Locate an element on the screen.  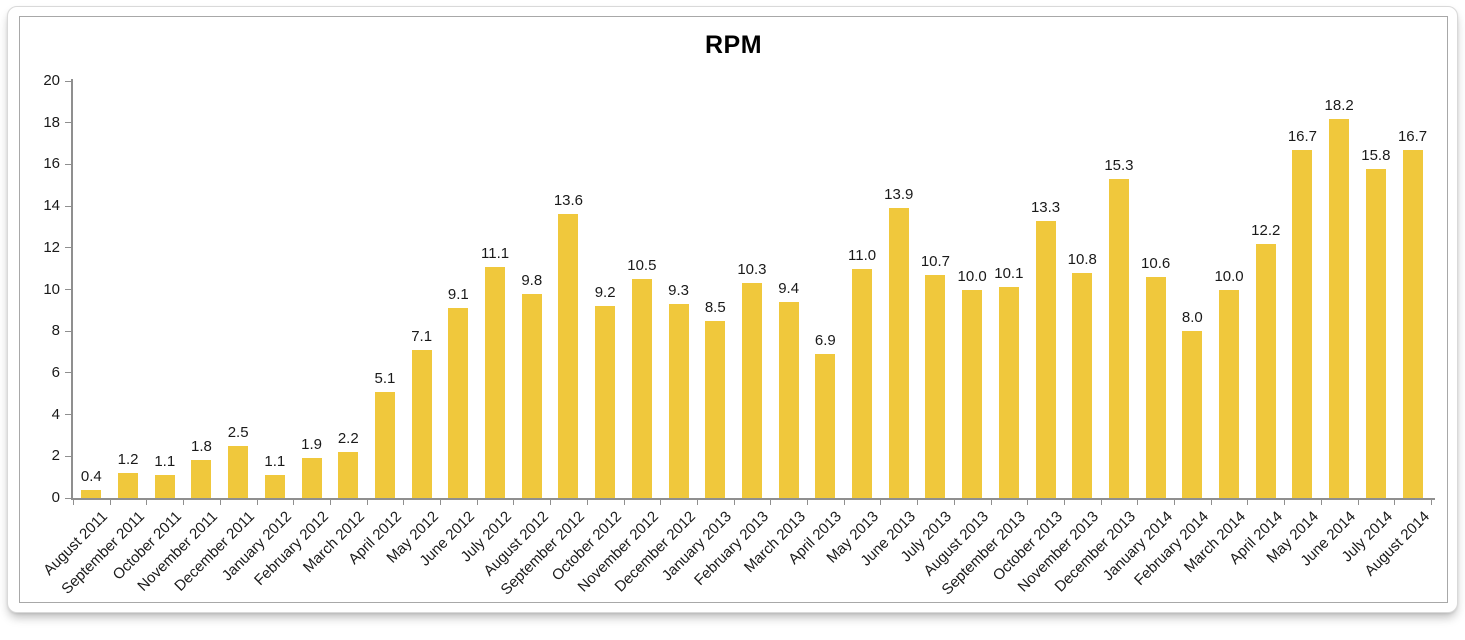
bar-value-label: 1.2 is located at coordinates (128, 459).